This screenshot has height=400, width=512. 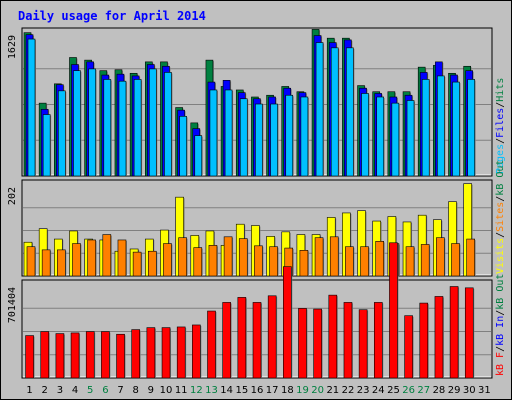 I want to click on kb-transfer-legend: kB F/kB In/kB Out, so click(x=500, y=325).